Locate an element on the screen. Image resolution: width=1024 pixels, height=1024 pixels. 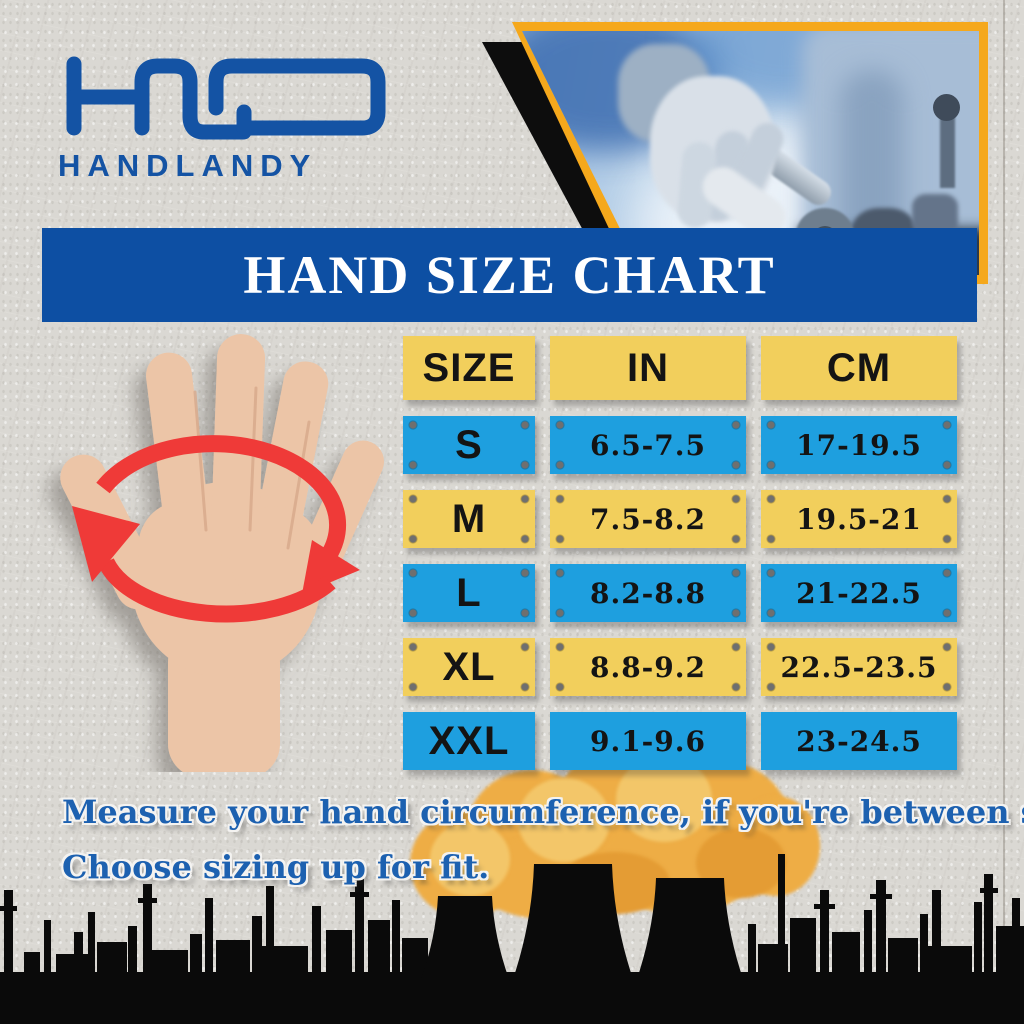
table-row-xl-cm: 22.5-23.5 is located at coordinates (859, 667).